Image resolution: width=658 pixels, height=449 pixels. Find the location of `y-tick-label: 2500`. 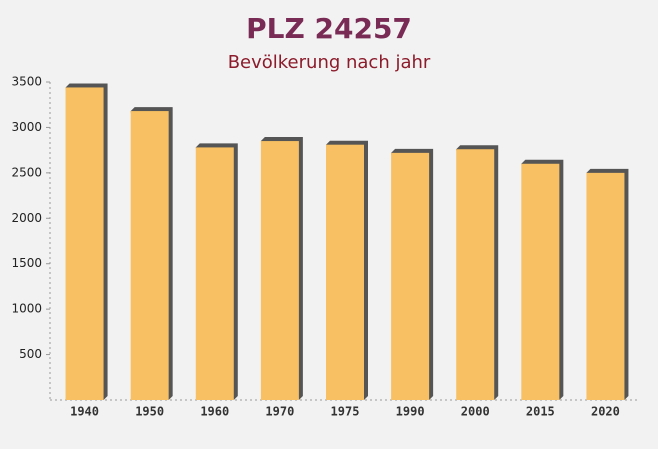

y-tick-label: 2500 is located at coordinates (26, 172).